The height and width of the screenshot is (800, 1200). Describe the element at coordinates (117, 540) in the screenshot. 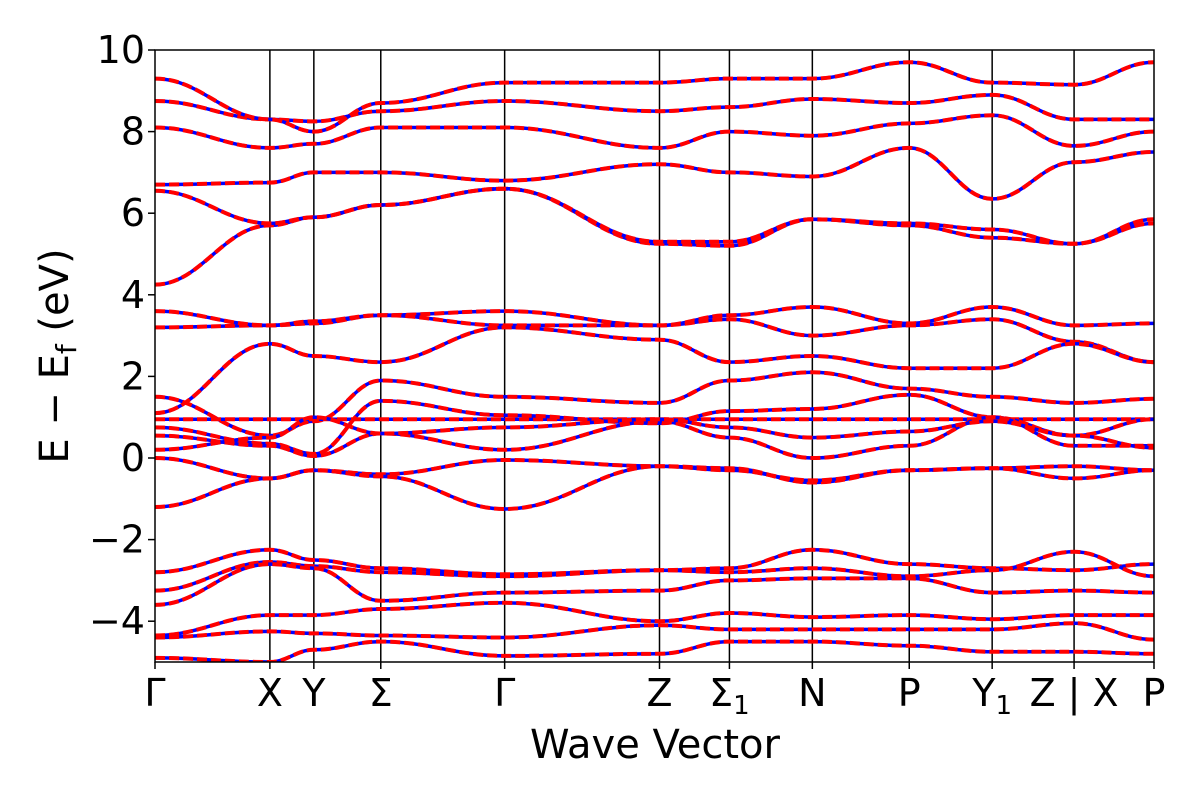

I see `y-tick-label: −2` at that location.